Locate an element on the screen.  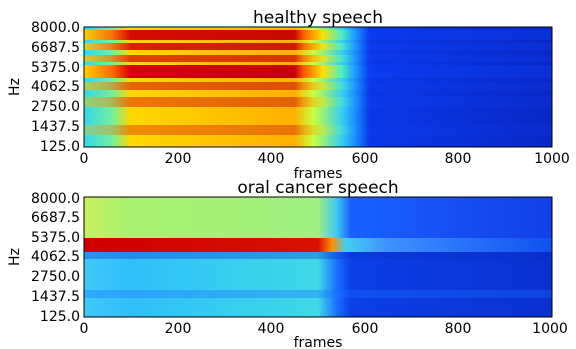
panel-title: healthy speech is located at coordinates (318, 18).